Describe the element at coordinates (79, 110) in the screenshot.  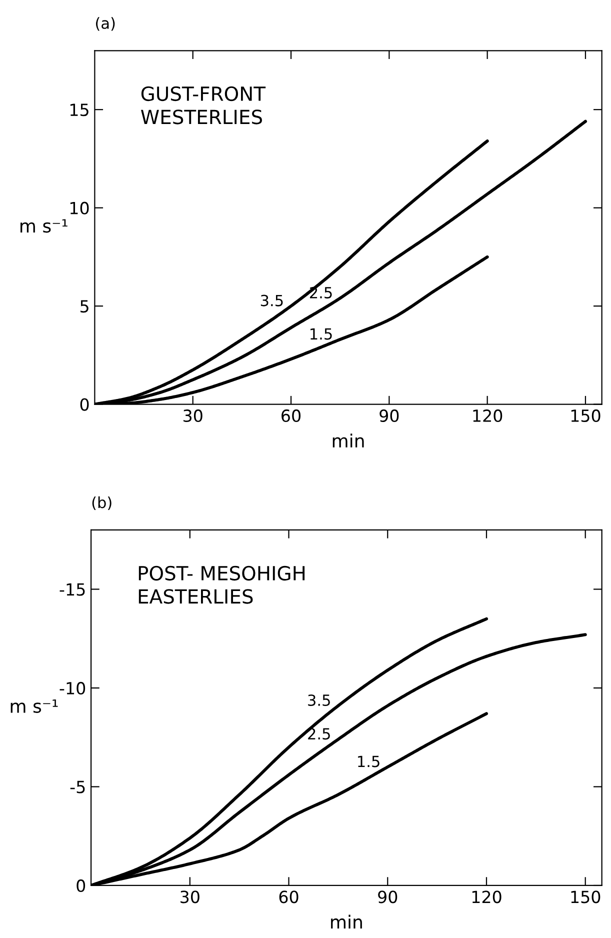
I see `y-tick-label: 15` at that location.